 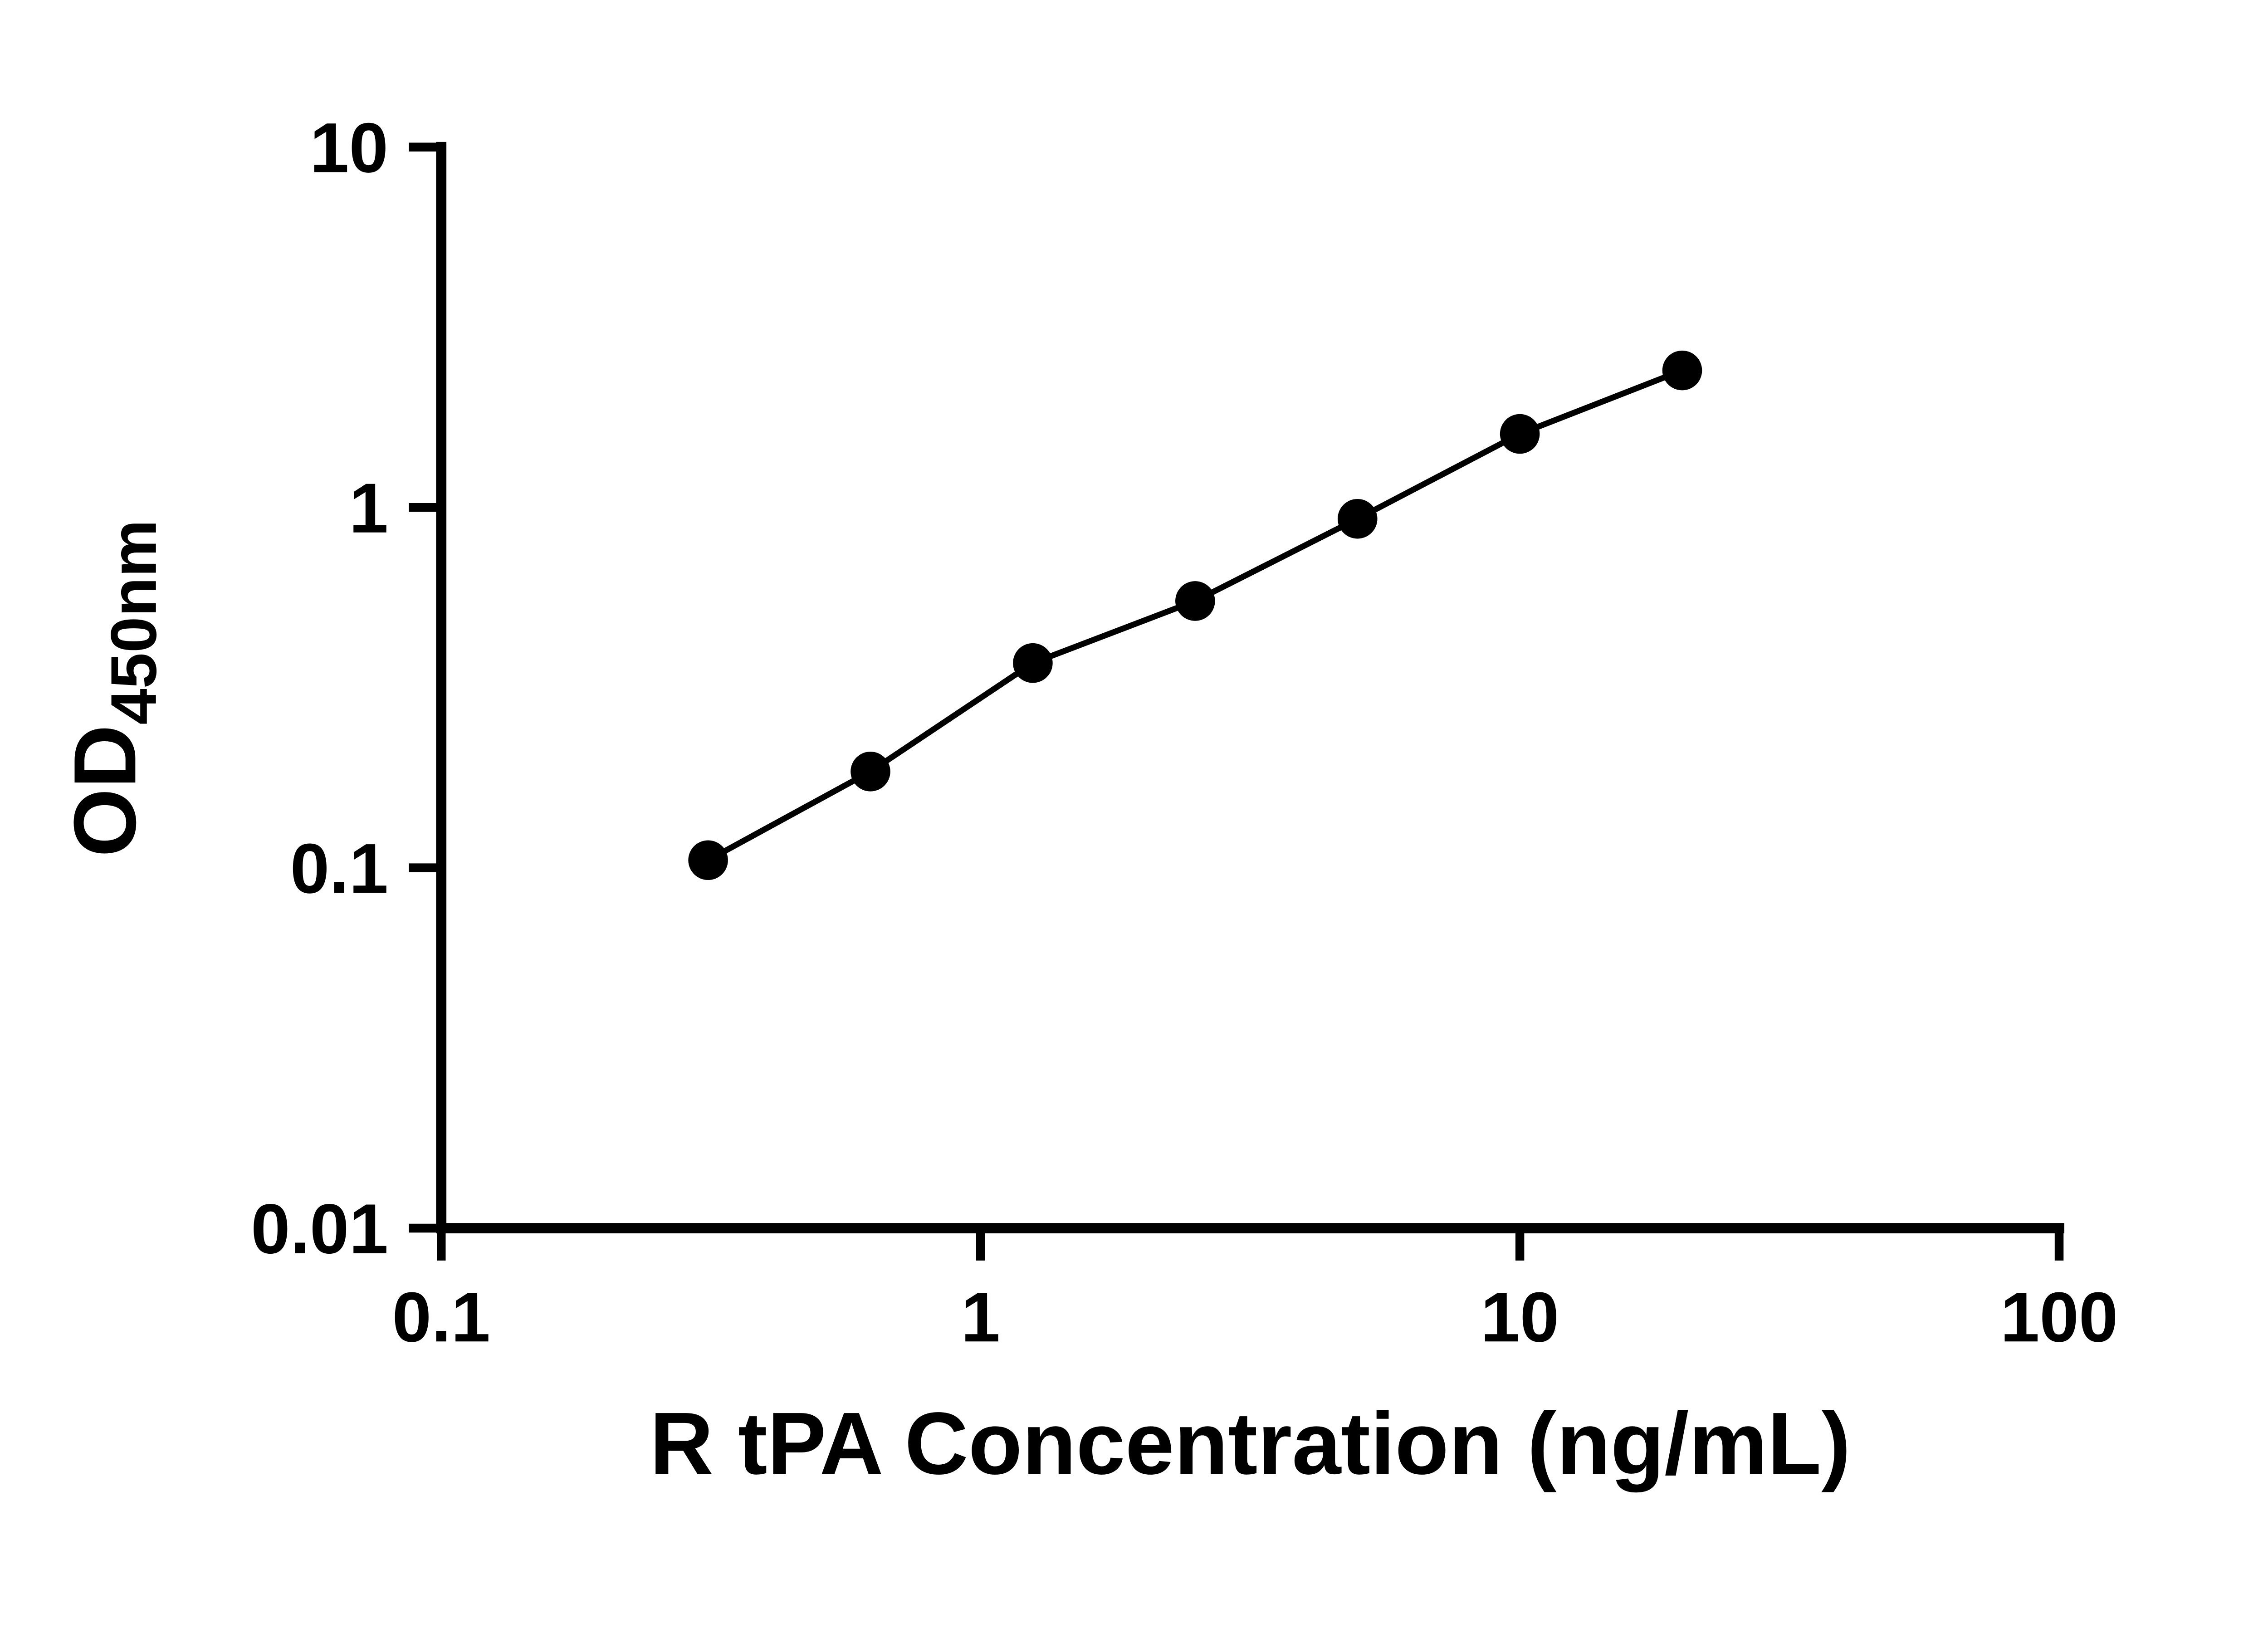 I want to click on y-axis: 0.01 0.1 1 10, so click(x=349, y=688).